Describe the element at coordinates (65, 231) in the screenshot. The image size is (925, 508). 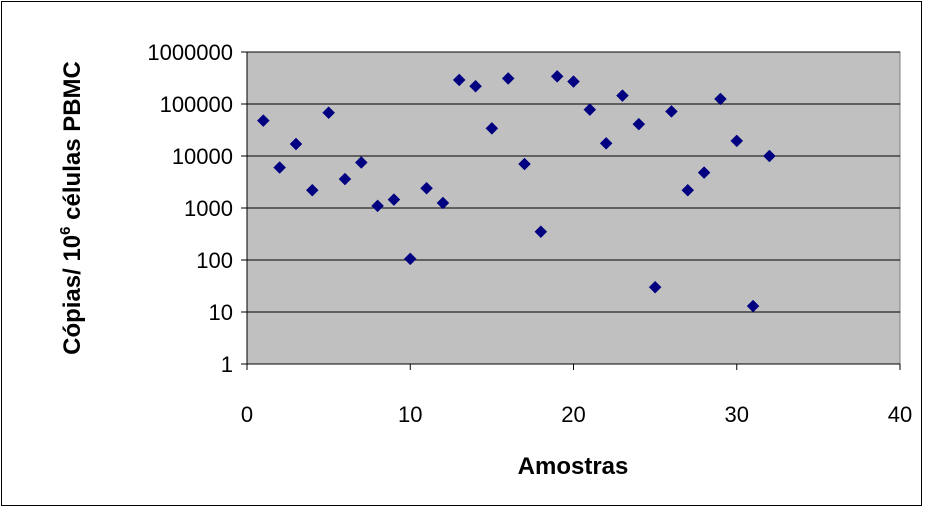
I see `y-axis-title-superscript: 6` at that location.